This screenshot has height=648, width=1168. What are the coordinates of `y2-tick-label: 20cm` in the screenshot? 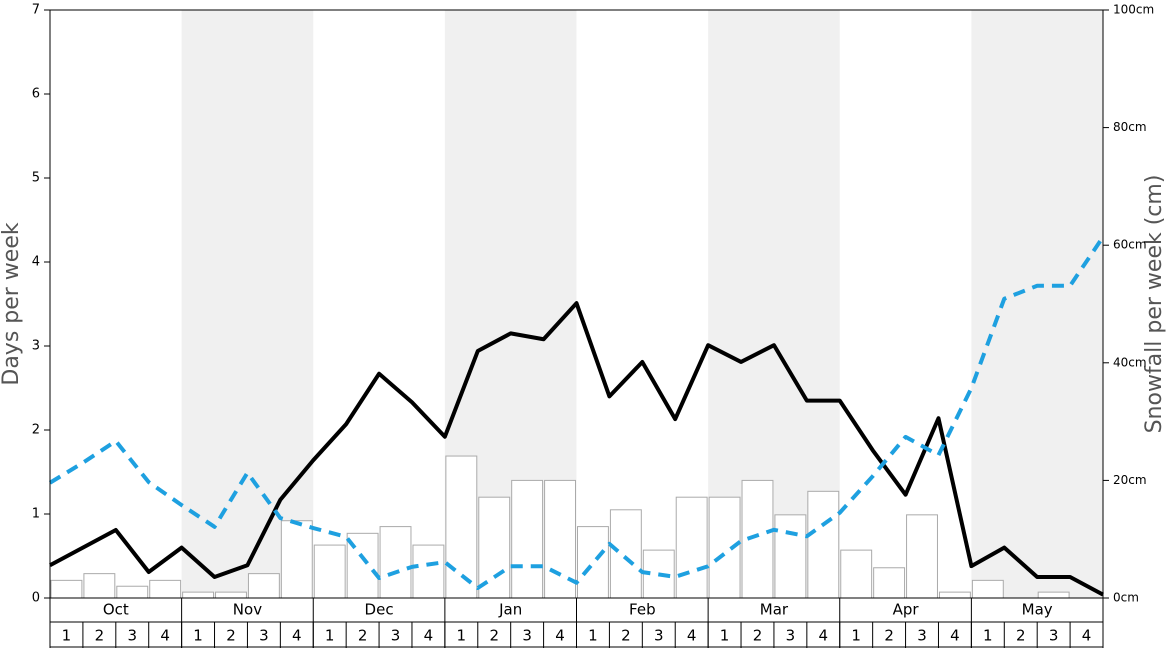 It's located at (1130, 480).